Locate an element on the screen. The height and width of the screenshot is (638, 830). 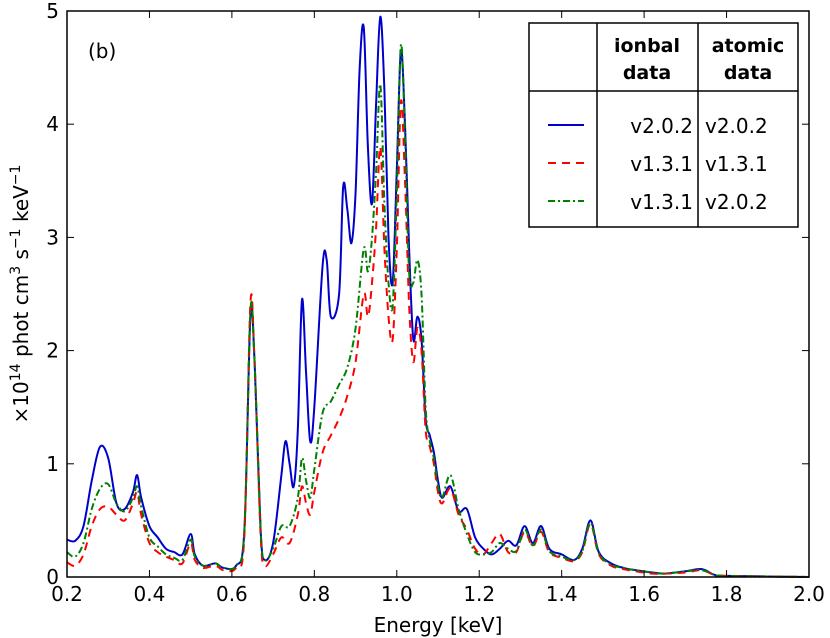
legend-row-1-ionbal: v2.0.2 is located at coordinates (661, 126).